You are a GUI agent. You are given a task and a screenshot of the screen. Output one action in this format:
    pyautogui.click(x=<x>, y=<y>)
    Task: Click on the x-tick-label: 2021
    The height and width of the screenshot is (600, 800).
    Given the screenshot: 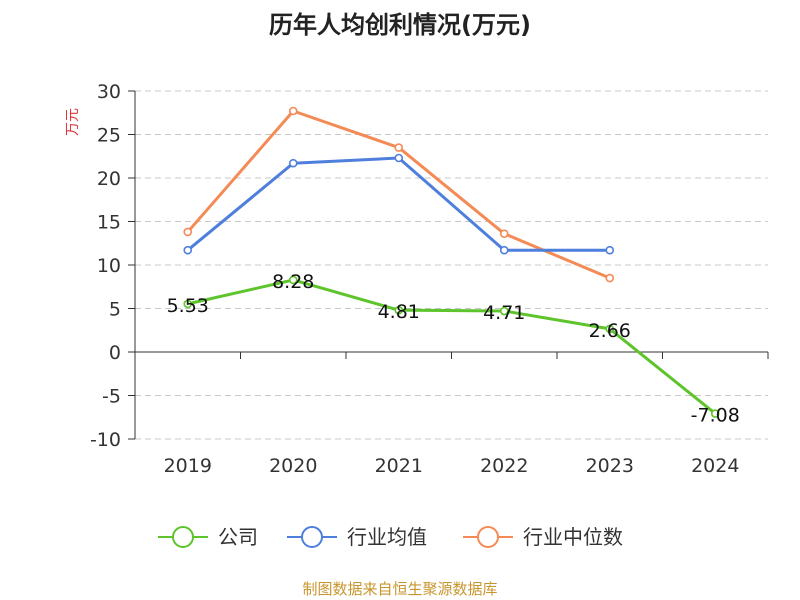 What is the action you would take?
    pyautogui.click(x=399, y=466)
    